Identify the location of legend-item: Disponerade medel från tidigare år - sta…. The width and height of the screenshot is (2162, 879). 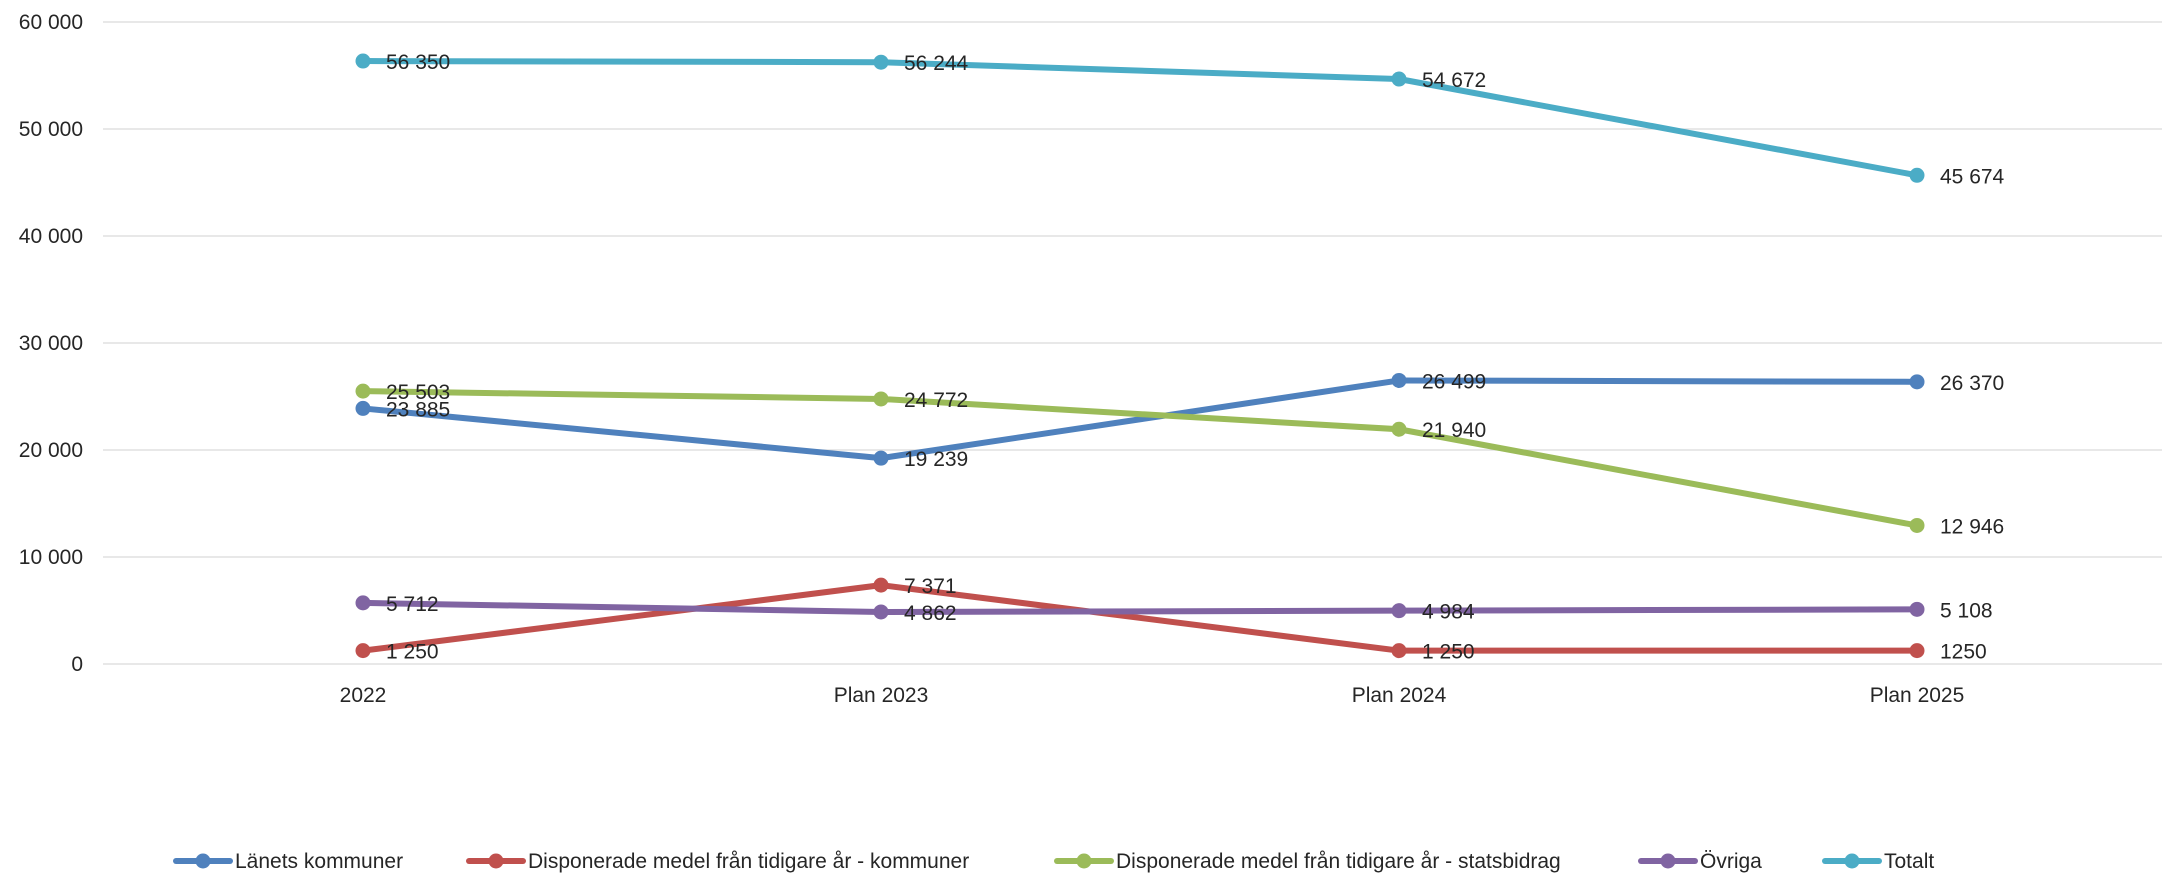
(1307, 861).